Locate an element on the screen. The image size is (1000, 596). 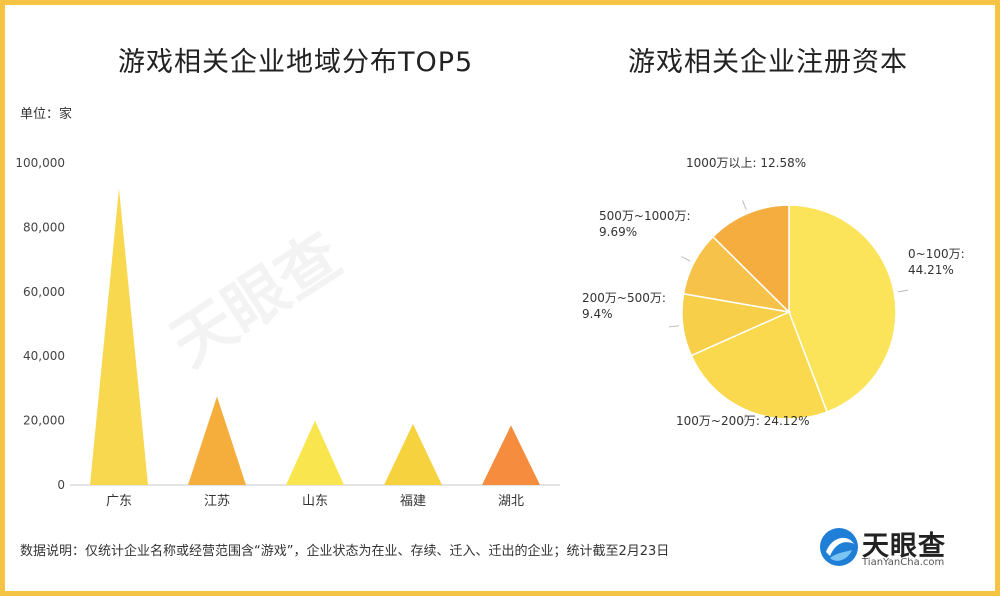
logo-name: 天眼查 is located at coordinates (904, 546).